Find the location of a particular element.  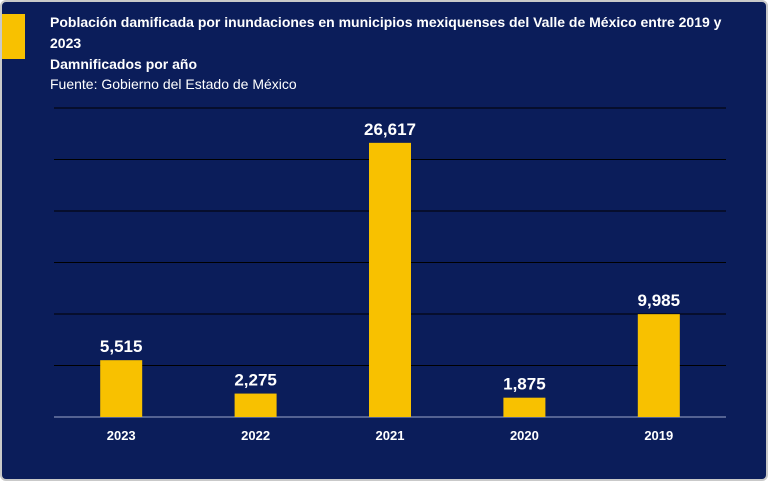

value-label-2019: 9,985 is located at coordinates (659, 300).